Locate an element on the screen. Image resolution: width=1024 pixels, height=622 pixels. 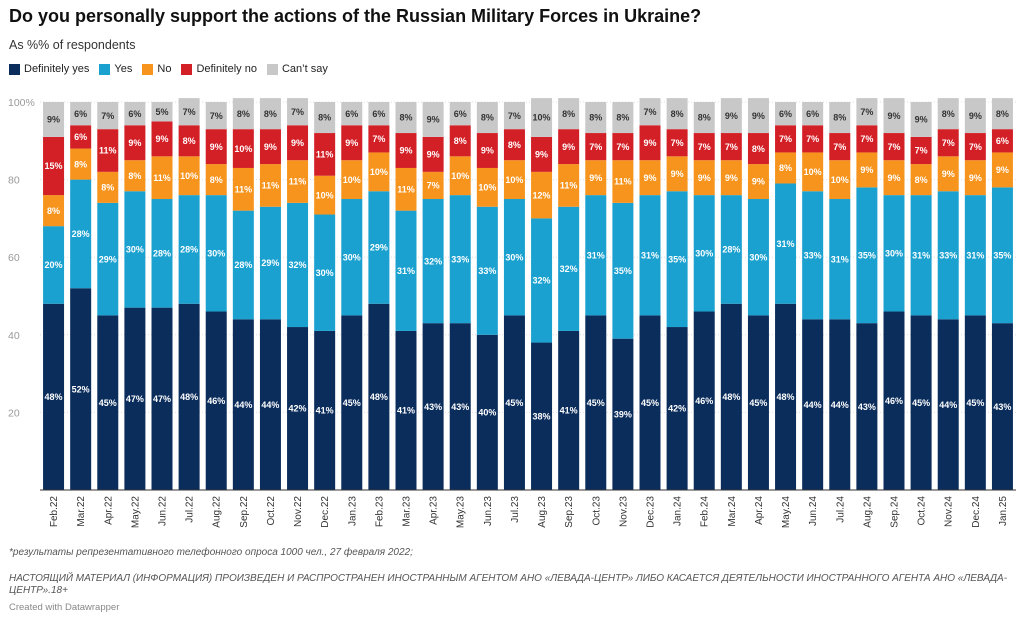
x-tick-label: Sep.22 is located at coordinates (244, 512).